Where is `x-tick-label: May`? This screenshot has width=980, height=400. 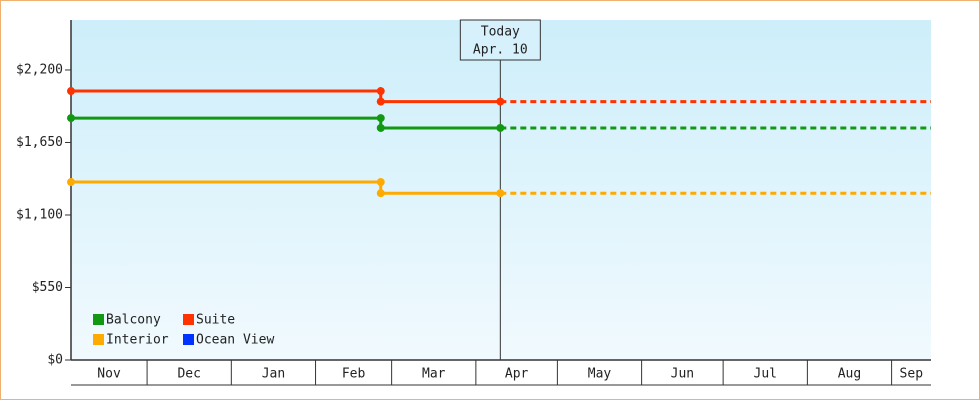 x-tick-label: May is located at coordinates (600, 374).